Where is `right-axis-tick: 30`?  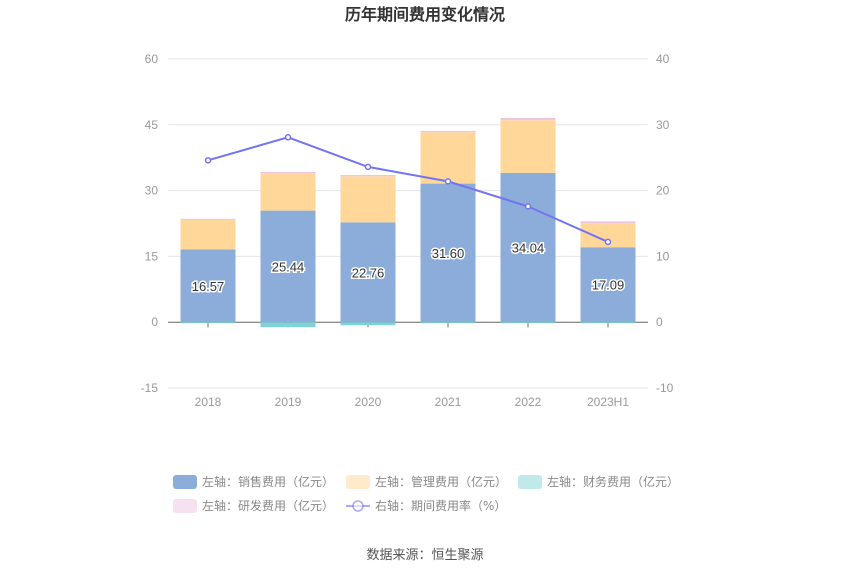 right-axis-tick: 30 is located at coordinates (663, 125).